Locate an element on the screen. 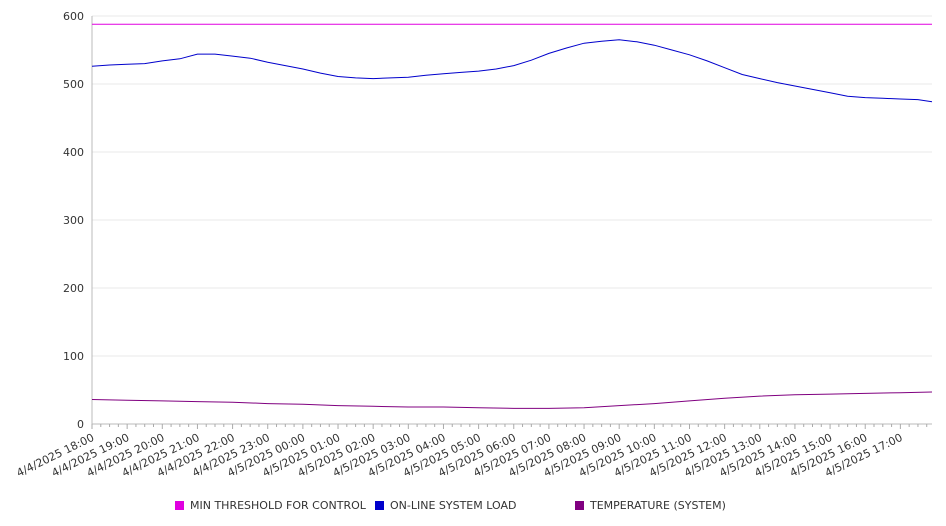 The height and width of the screenshot is (526, 946). y-axis-ticks: 0 100 200 300 400 500 600 is located at coordinates (73, 220).